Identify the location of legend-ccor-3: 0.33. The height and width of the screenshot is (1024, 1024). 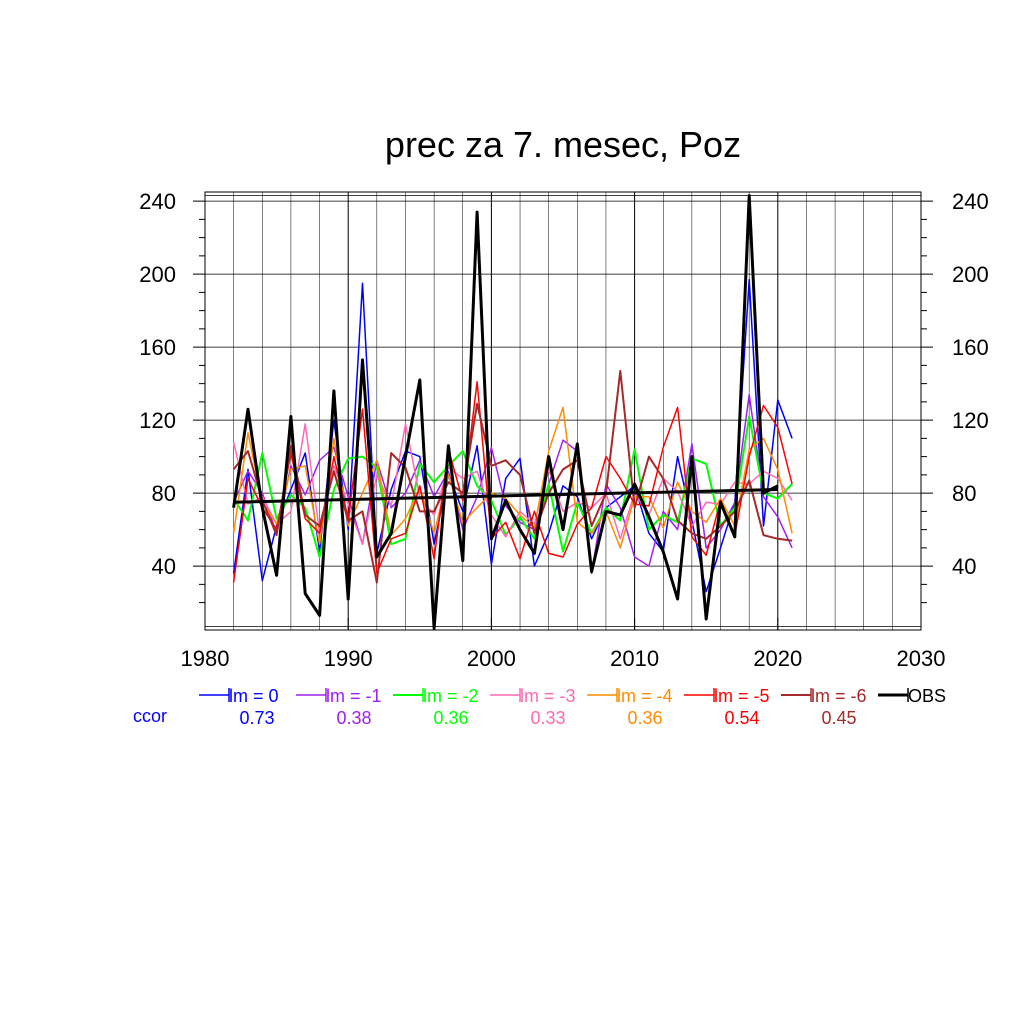
(547, 718).